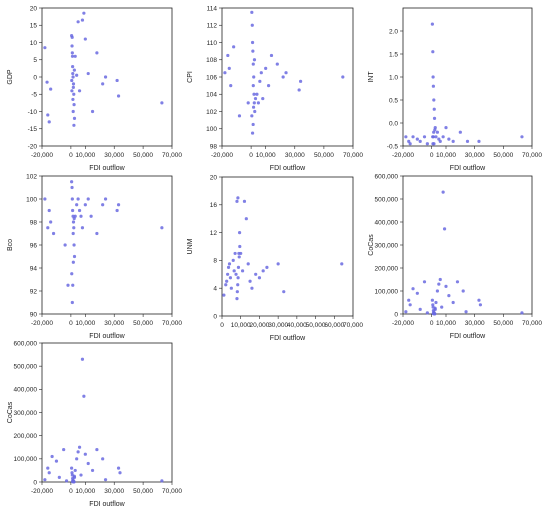 The image size is (550, 510). I want to click on y-tick-label: 500,000, so click(387, 199).